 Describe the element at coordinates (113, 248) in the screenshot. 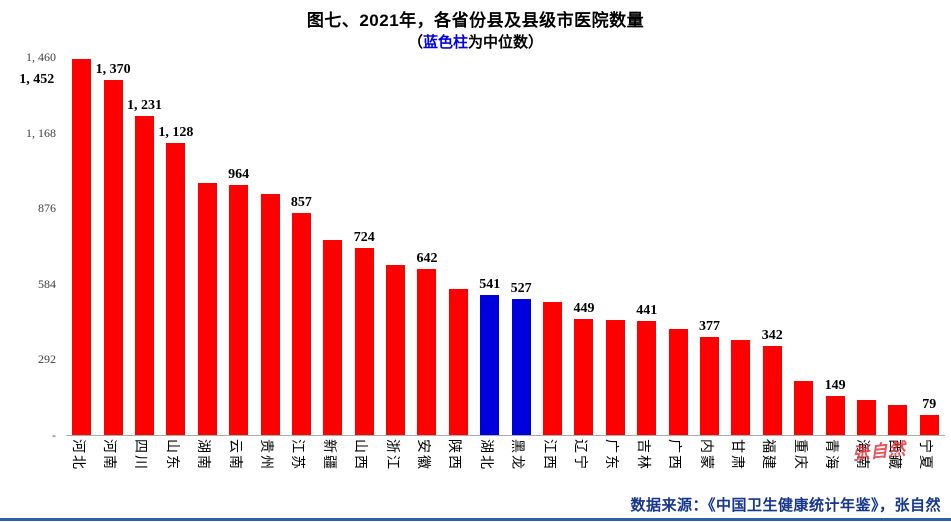

I see `bar-河南: 1, 370` at that location.